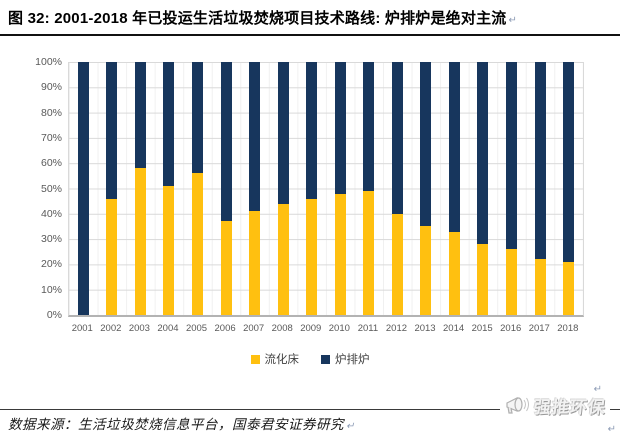  What do you see at coordinates (51, 112) in the screenshot?
I see `y-axis-tick-label: 80%` at bounding box center [51, 112].